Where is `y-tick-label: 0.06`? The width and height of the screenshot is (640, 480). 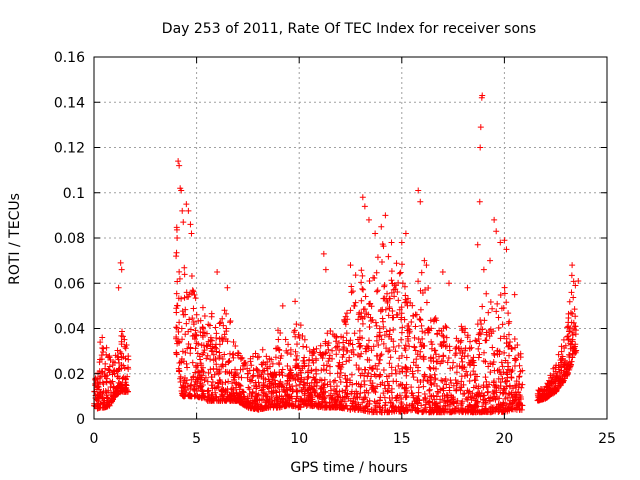 y-tick-label: 0.06 is located at coordinates (69, 284).